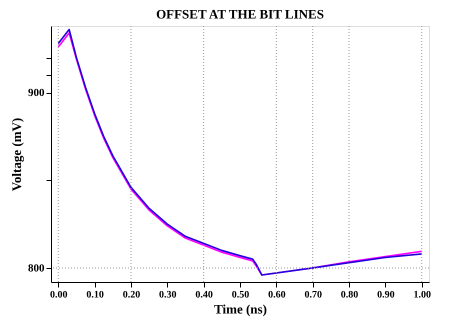 The height and width of the screenshot is (334, 474). I want to click on y-axis-title: Voltage (mV), so click(16, 155).